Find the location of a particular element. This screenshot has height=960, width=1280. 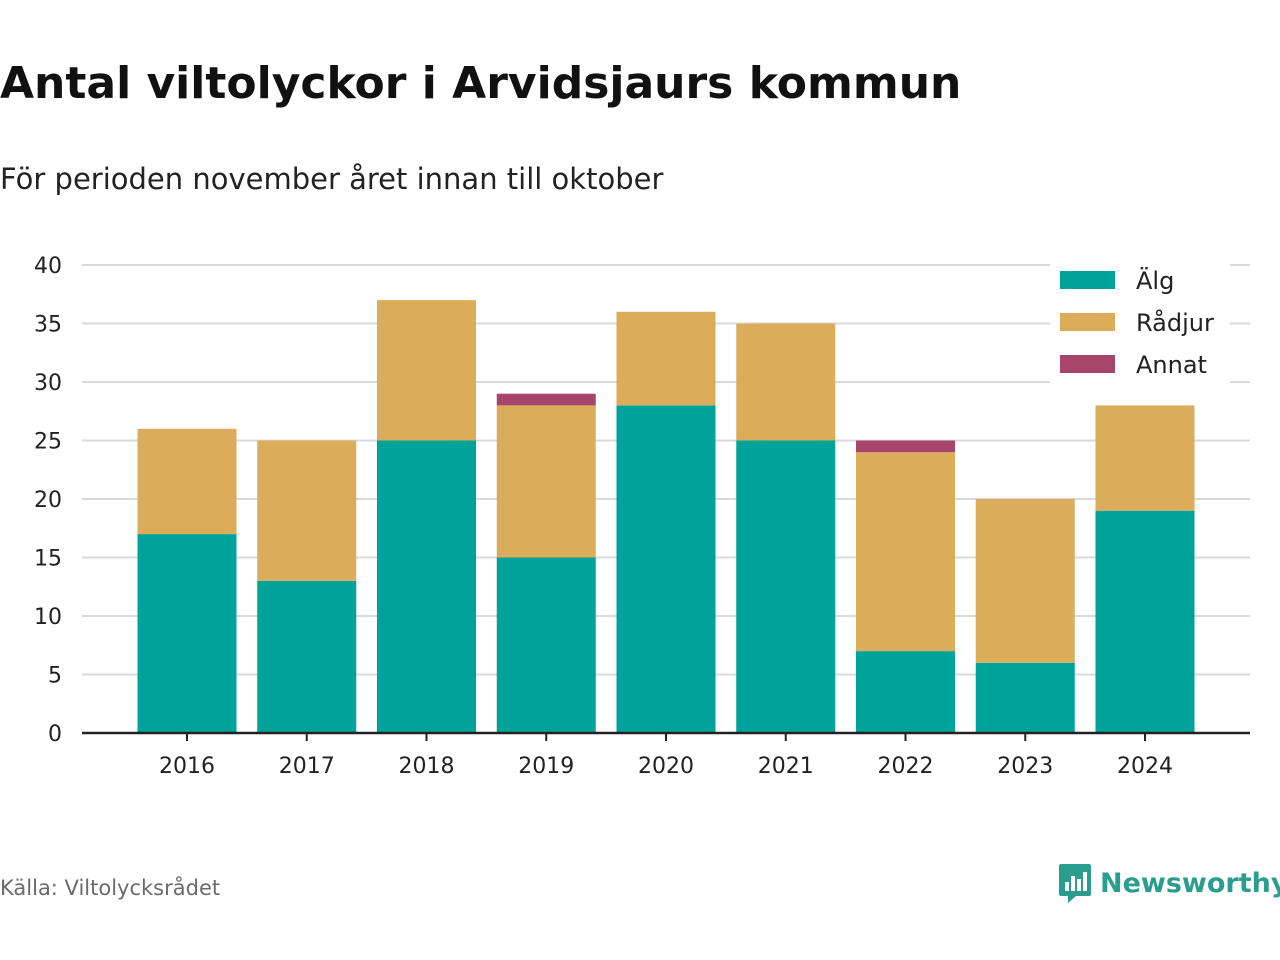

source-note: Källa: Viltolycksrådet is located at coordinates (110, 888).